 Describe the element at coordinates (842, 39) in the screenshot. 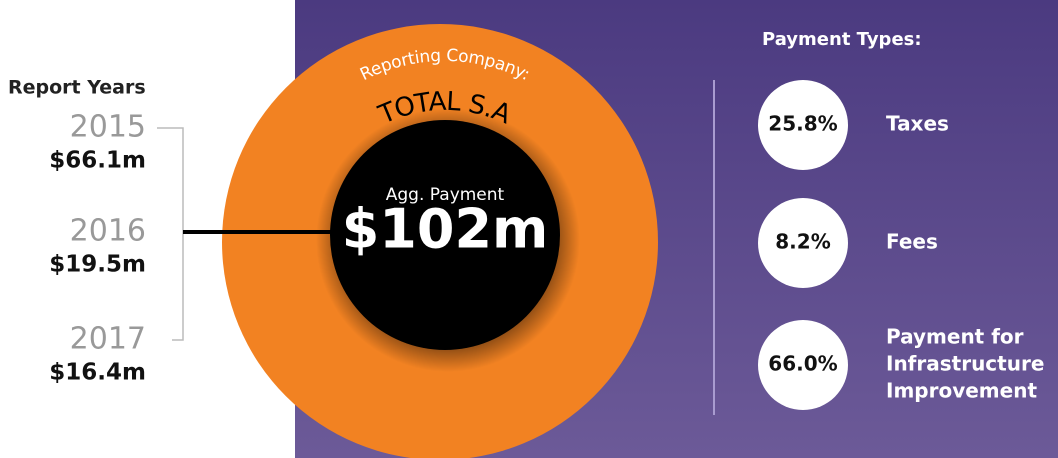

I see `payment-types-title: Payment Types:` at that location.